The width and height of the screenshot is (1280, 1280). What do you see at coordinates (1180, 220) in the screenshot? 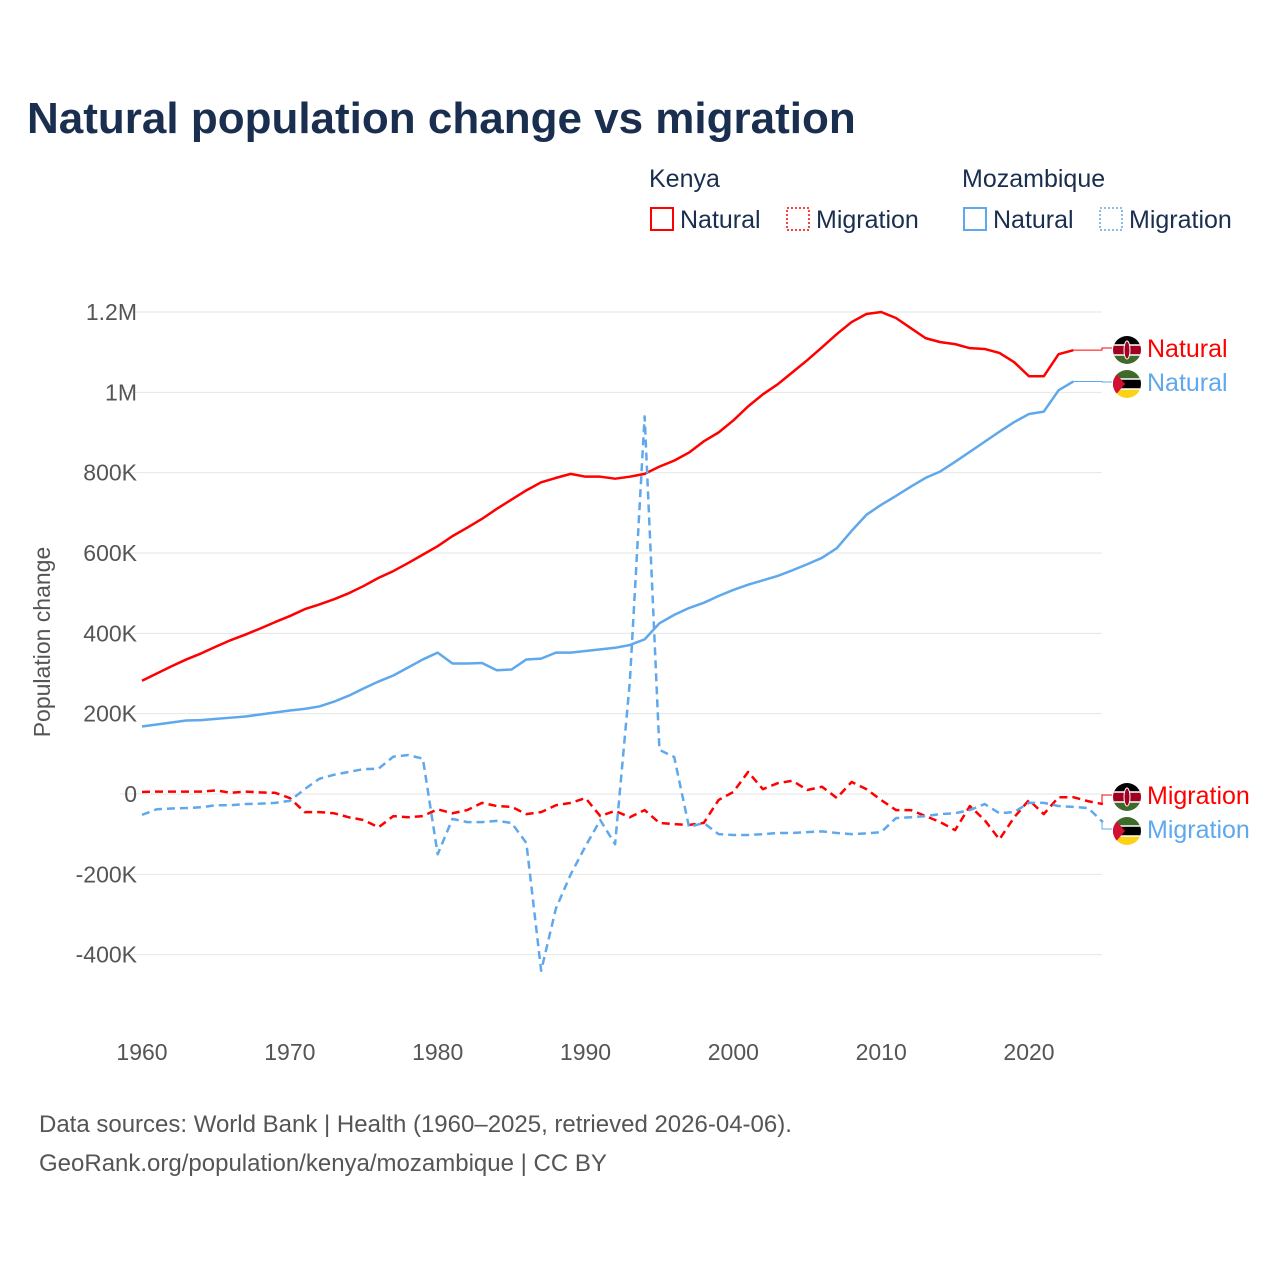
I see `legend-mozambique-migration: Migration` at bounding box center [1180, 220].